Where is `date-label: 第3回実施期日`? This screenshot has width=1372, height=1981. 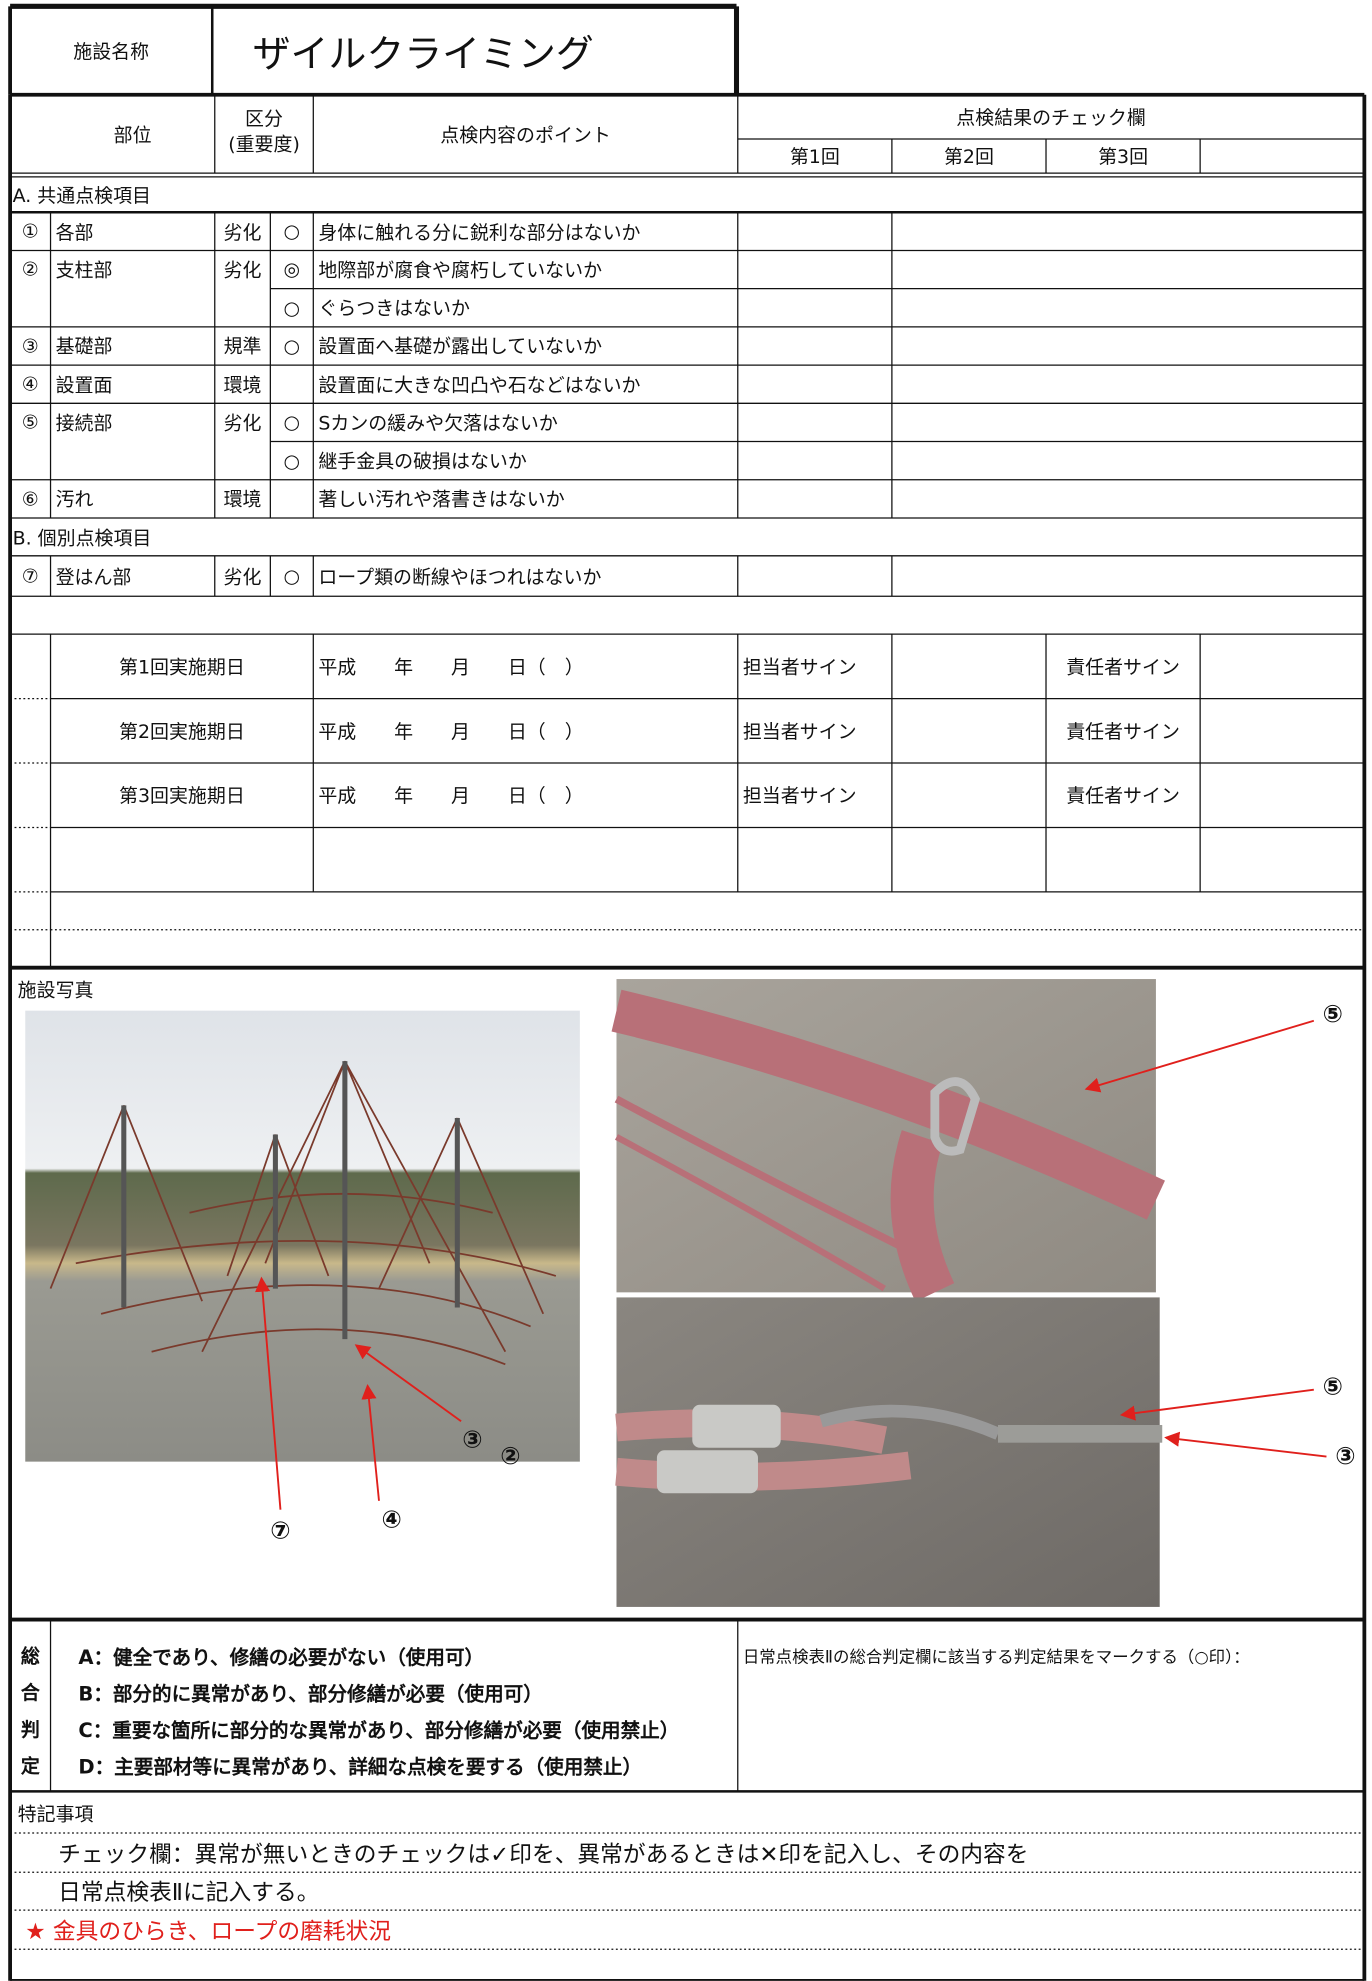
date-label: 第3回実施期日 is located at coordinates (182, 796).